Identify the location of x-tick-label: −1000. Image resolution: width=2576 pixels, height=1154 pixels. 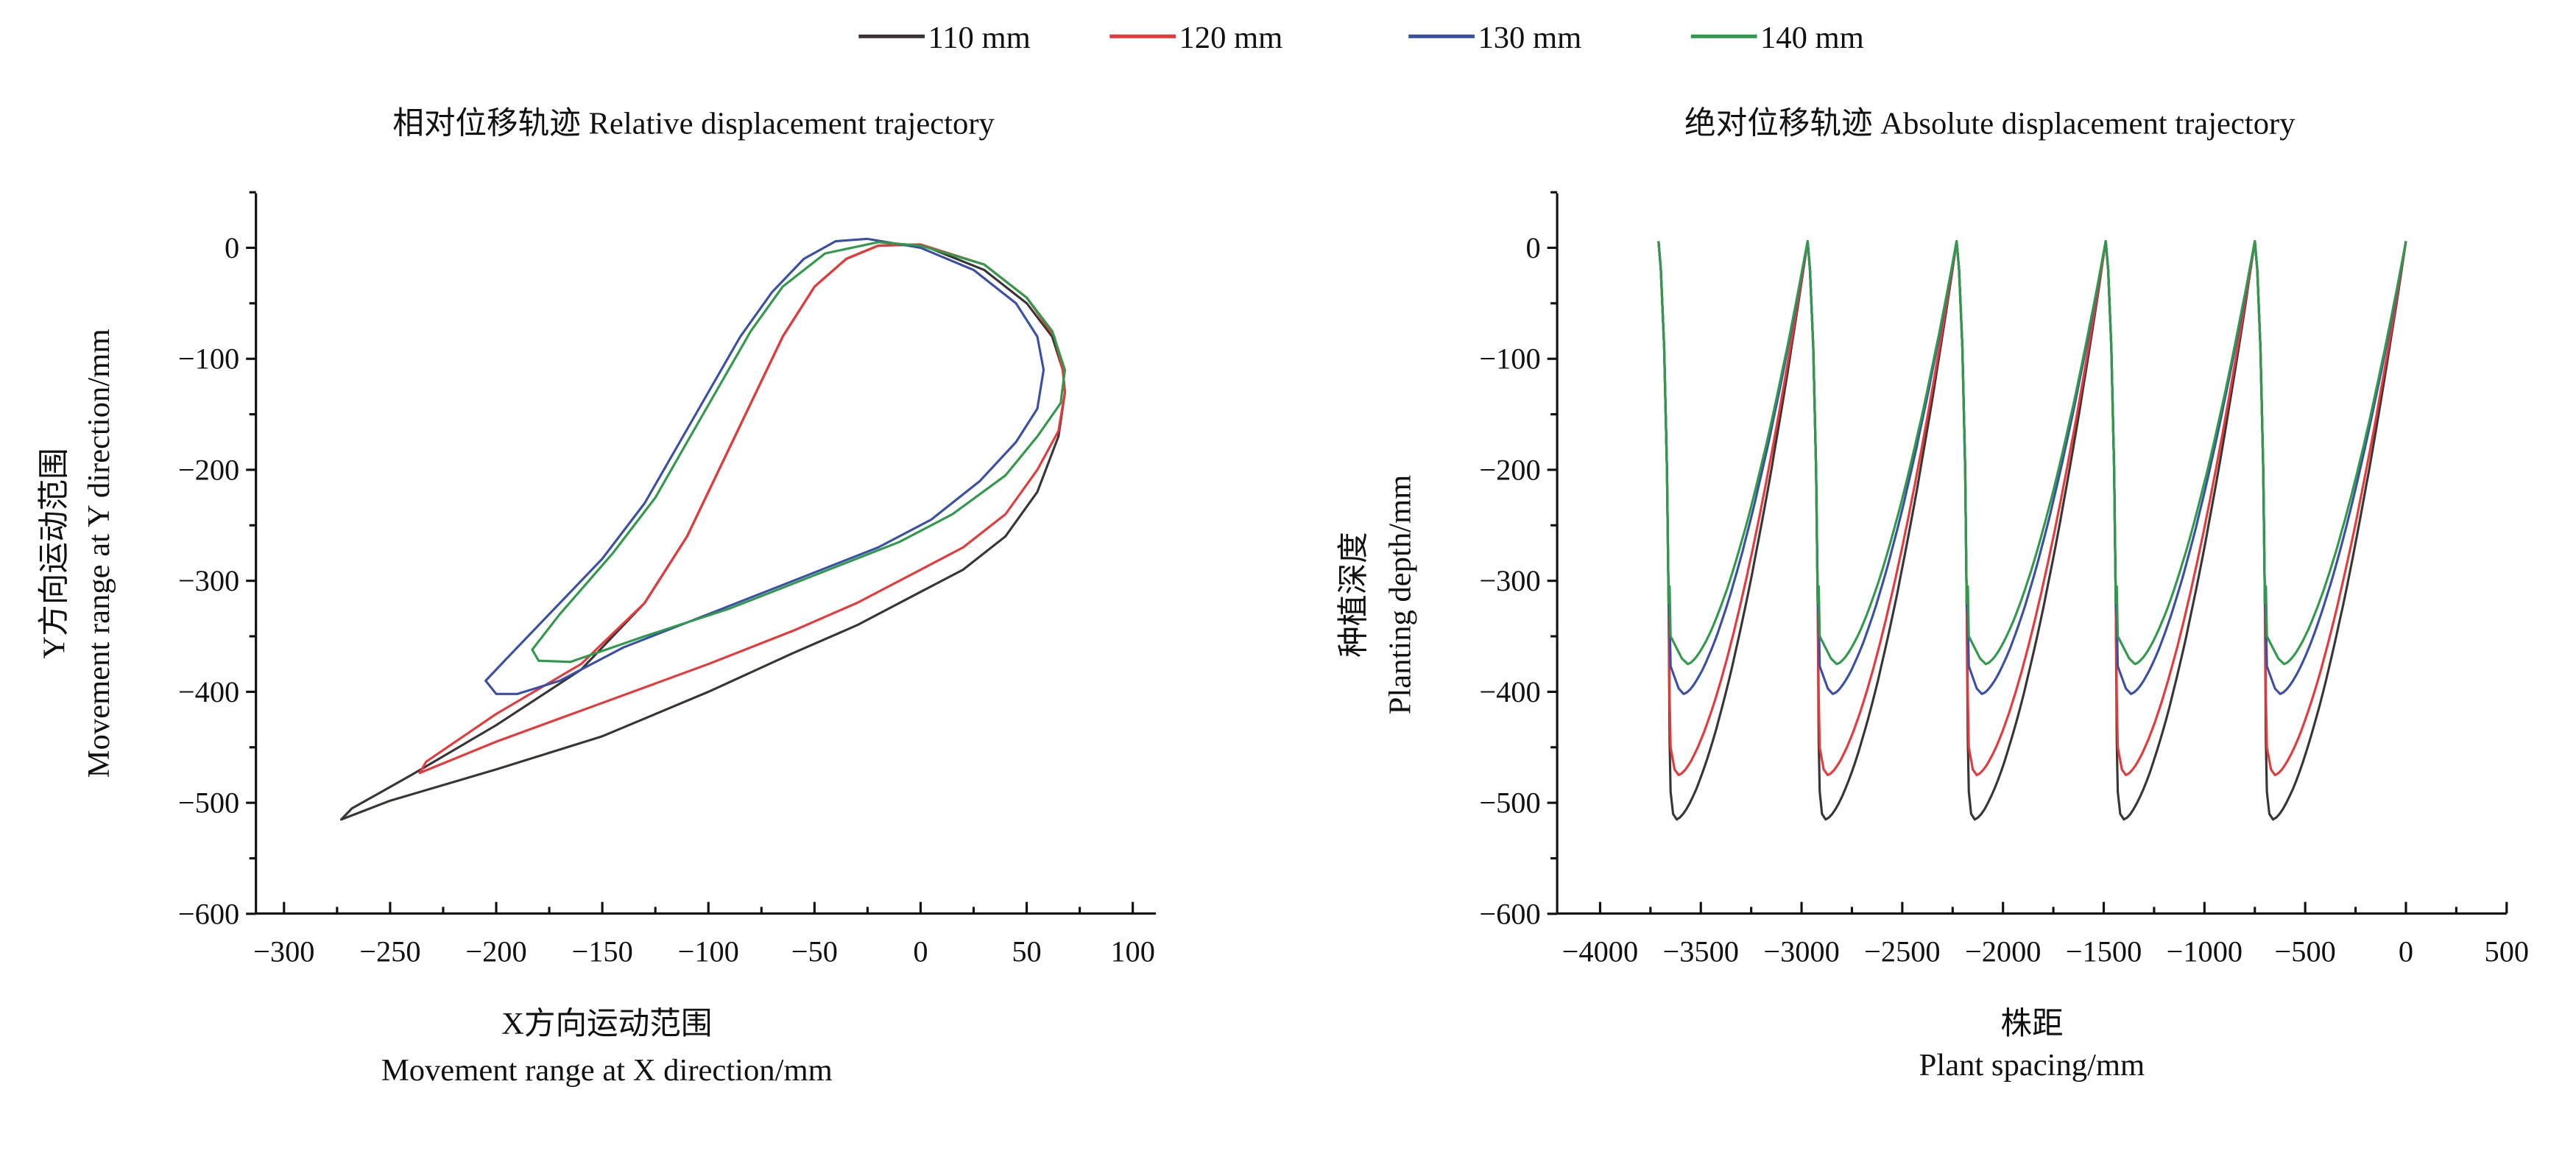
(2204, 952).